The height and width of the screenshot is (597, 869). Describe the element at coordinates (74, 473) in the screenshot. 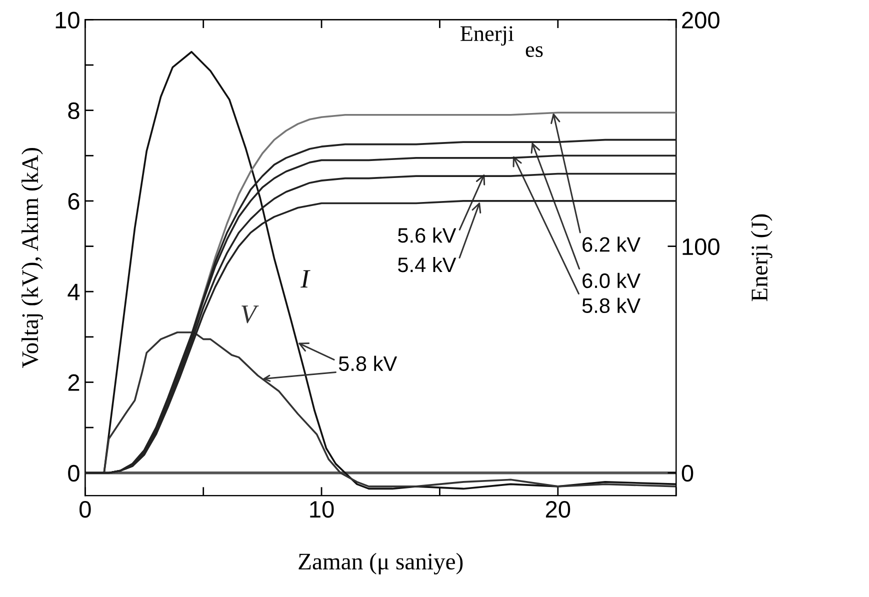

I see `y-tick-label: 0` at that location.